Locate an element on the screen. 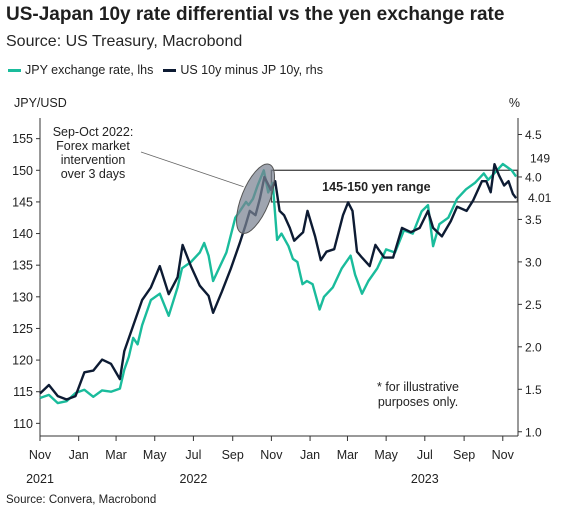 The width and height of the screenshot is (567, 520). y-left-tick-label: 125 is located at coordinates (22, 329).